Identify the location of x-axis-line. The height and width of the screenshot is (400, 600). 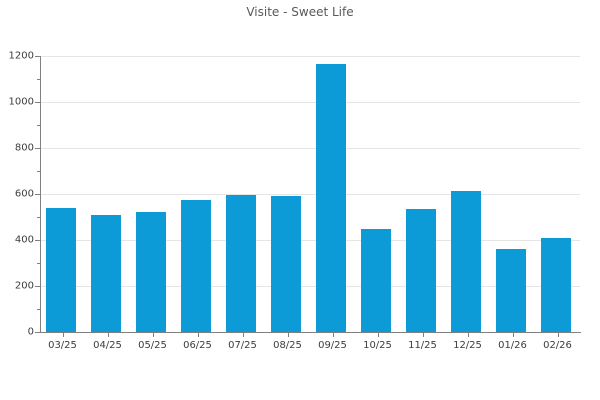
(310, 332).